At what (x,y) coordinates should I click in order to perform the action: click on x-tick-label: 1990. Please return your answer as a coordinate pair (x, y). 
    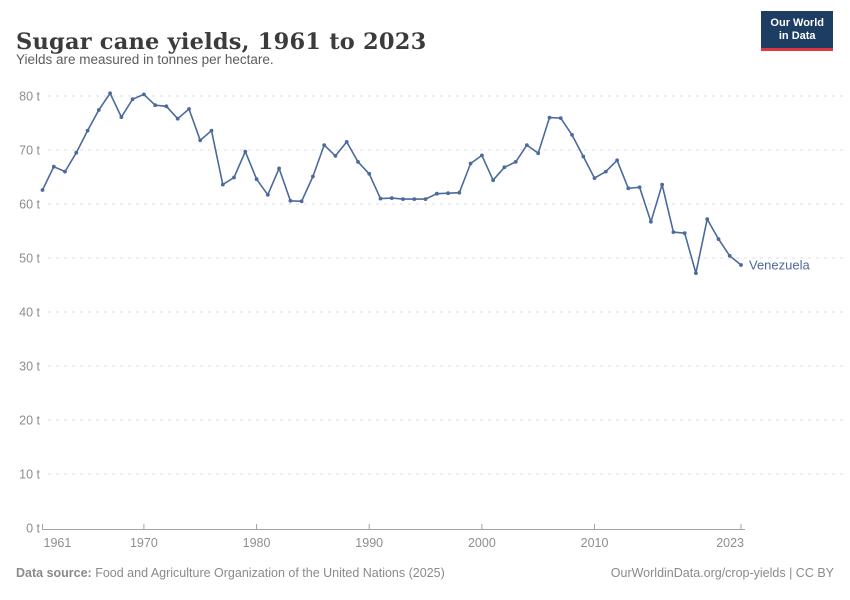
    Looking at the image, I should click on (369, 543).